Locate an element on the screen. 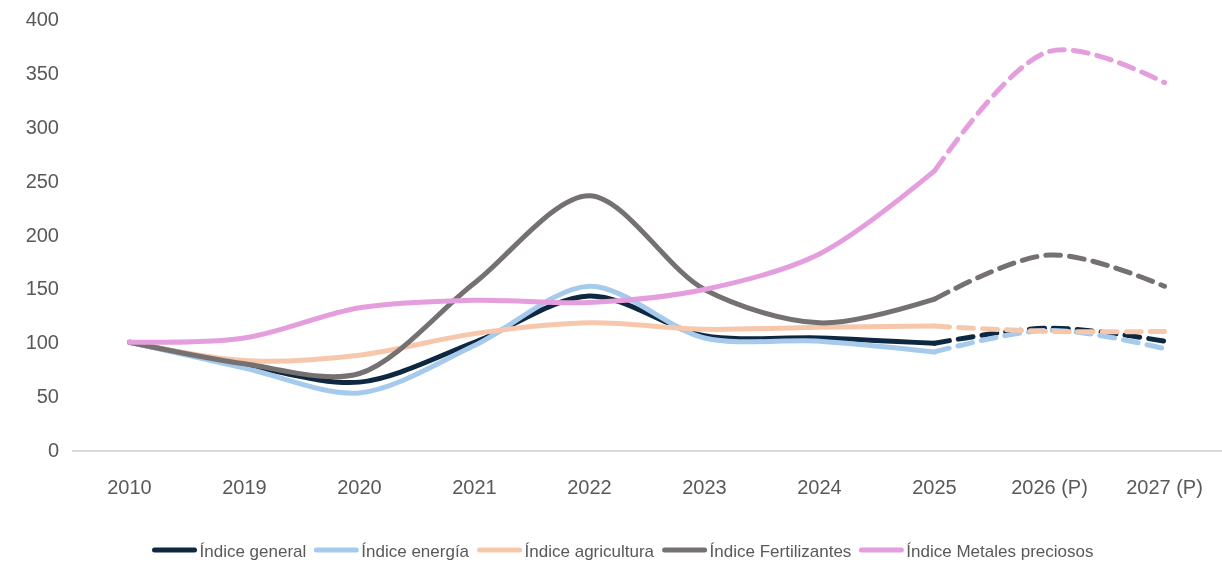 The width and height of the screenshot is (1222, 569). y-tick-label: 150 is located at coordinates (42, 288).